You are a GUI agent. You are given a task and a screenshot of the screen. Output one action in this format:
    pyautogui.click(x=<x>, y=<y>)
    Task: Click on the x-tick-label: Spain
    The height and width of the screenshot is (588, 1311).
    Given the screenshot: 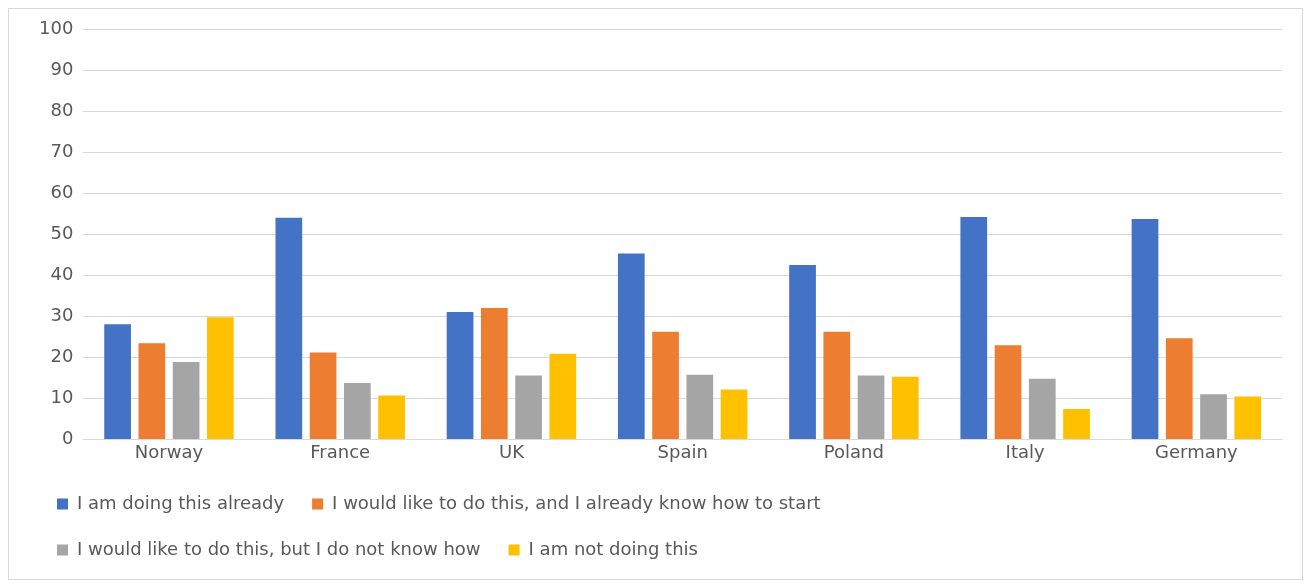 What is the action you would take?
    pyautogui.click(x=682, y=451)
    